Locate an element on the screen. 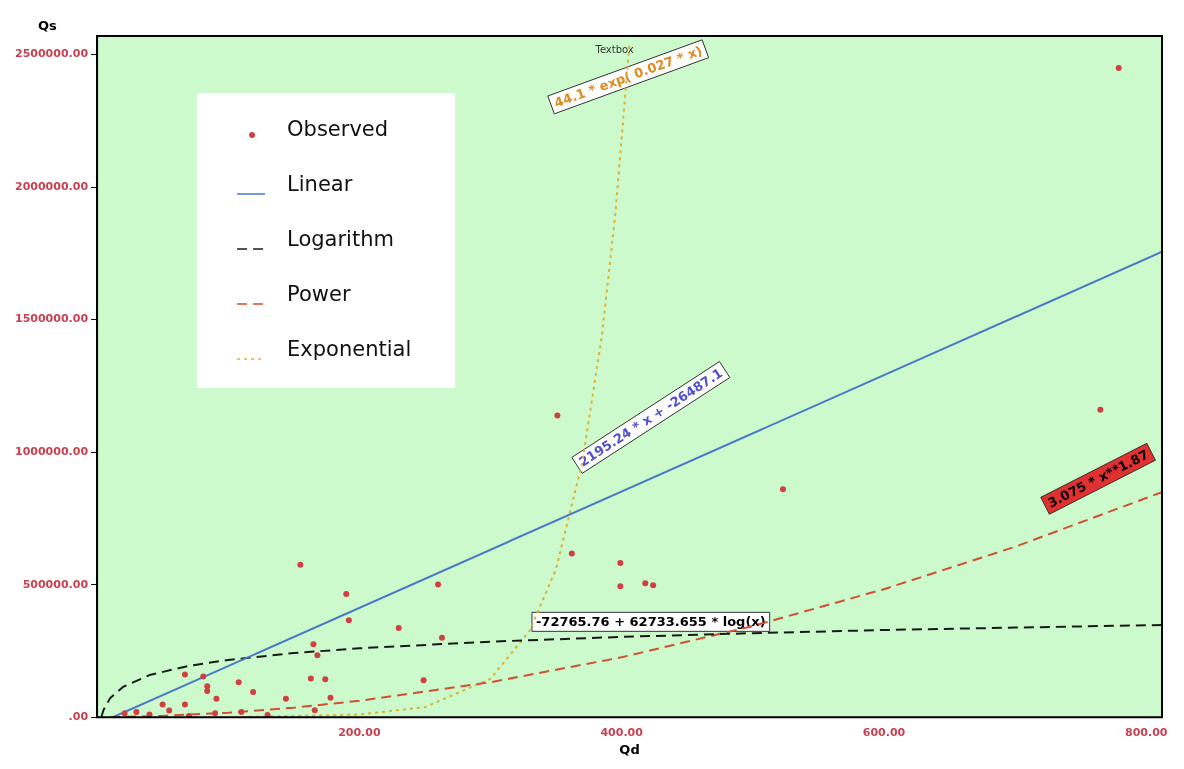 Image resolution: width=1184 pixels, height=769 pixels. x-axis-title: Qd is located at coordinates (629, 749).